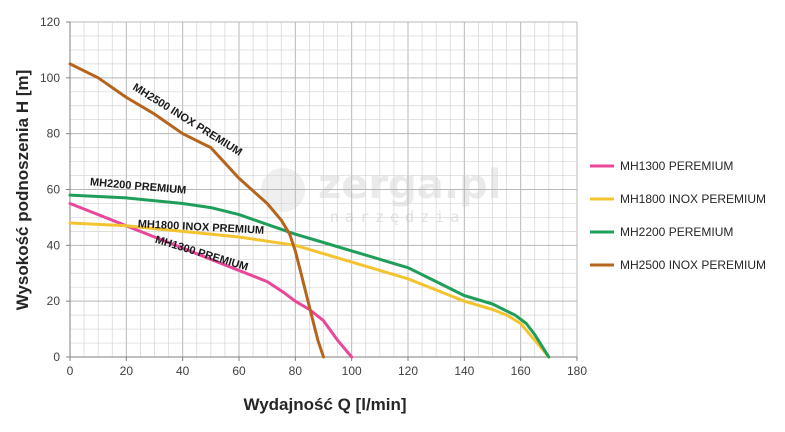 This screenshot has width=785, height=432. What do you see at coordinates (676, 232) in the screenshot?
I see `legend-label-3: MH2200 PEREMIUM` at bounding box center [676, 232].